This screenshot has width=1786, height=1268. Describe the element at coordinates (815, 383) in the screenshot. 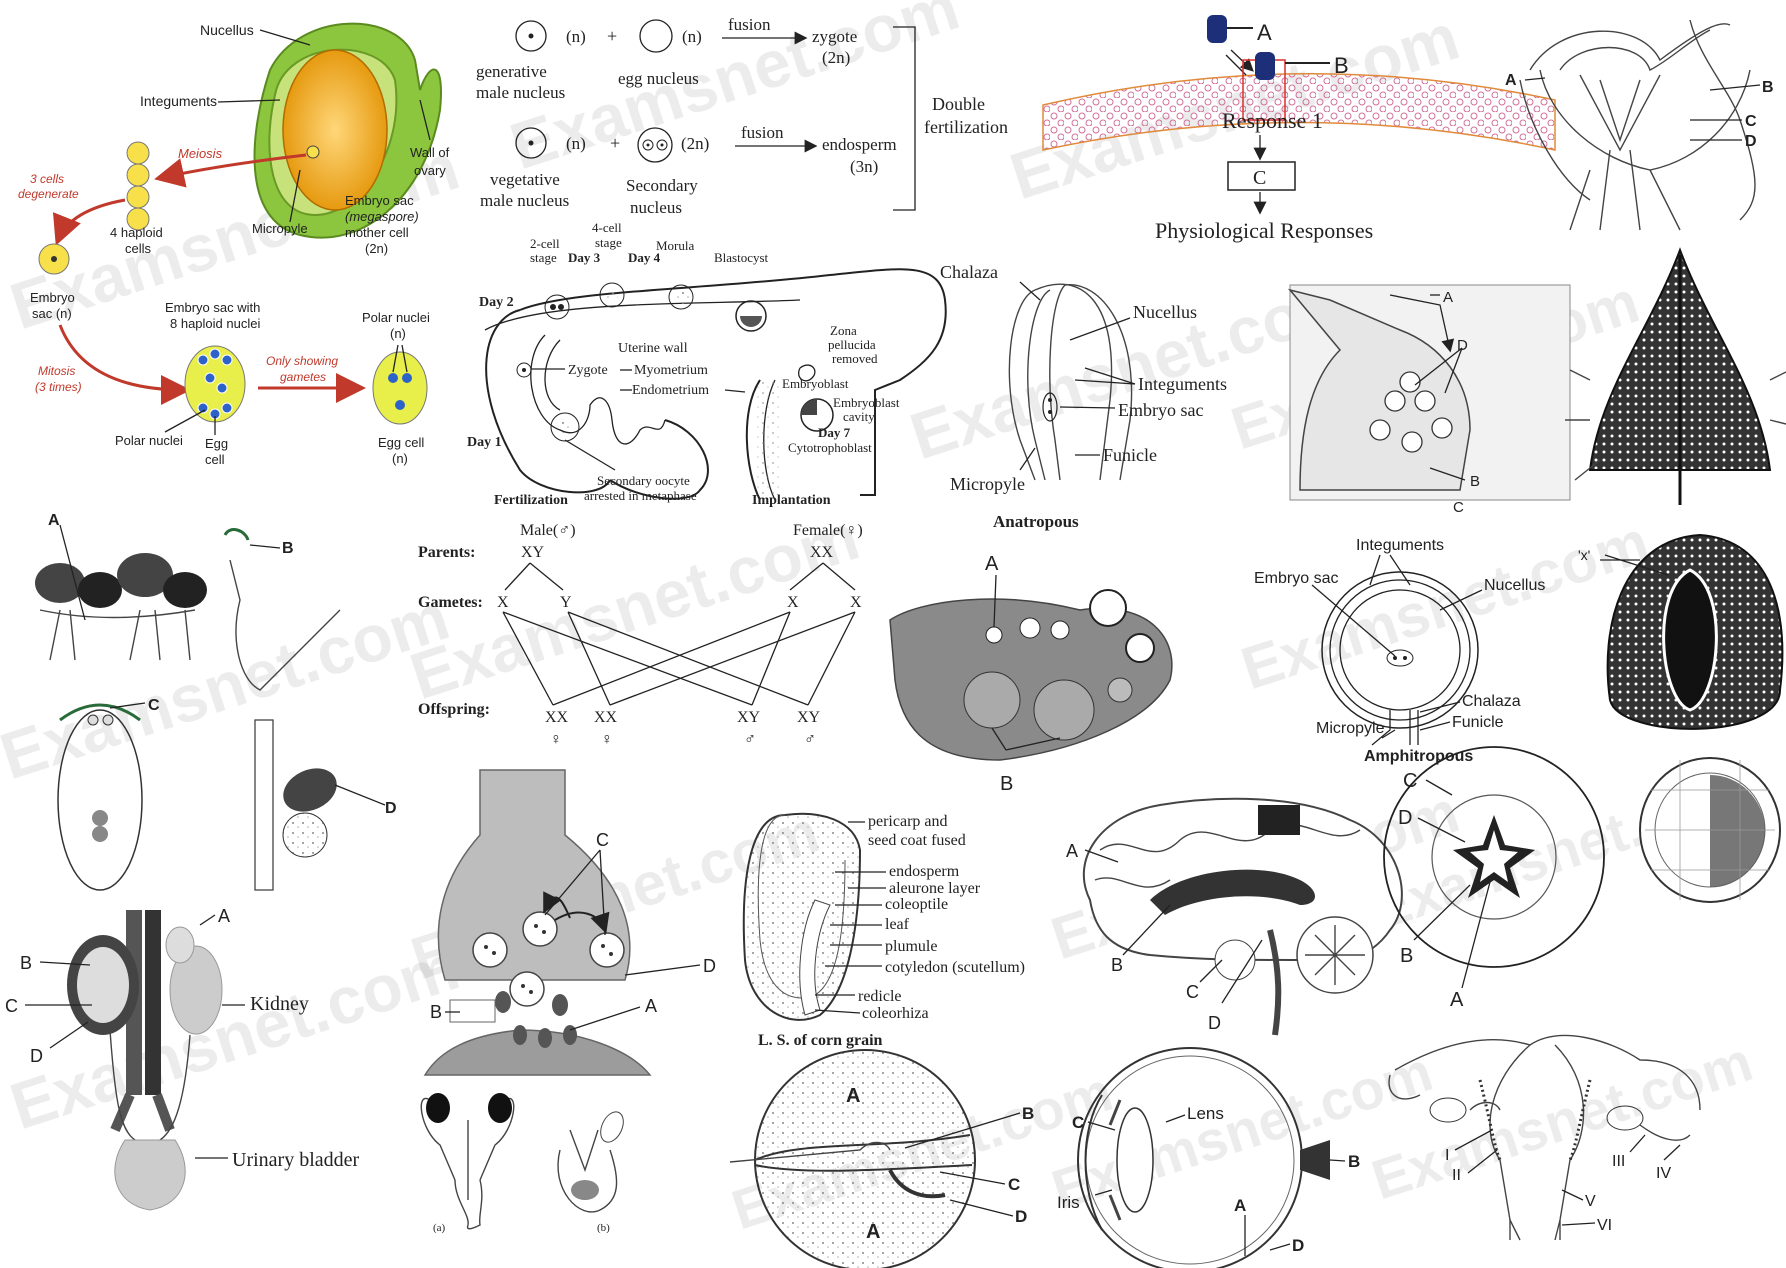

I see `label-embryoblast: Embryoblast` at that location.